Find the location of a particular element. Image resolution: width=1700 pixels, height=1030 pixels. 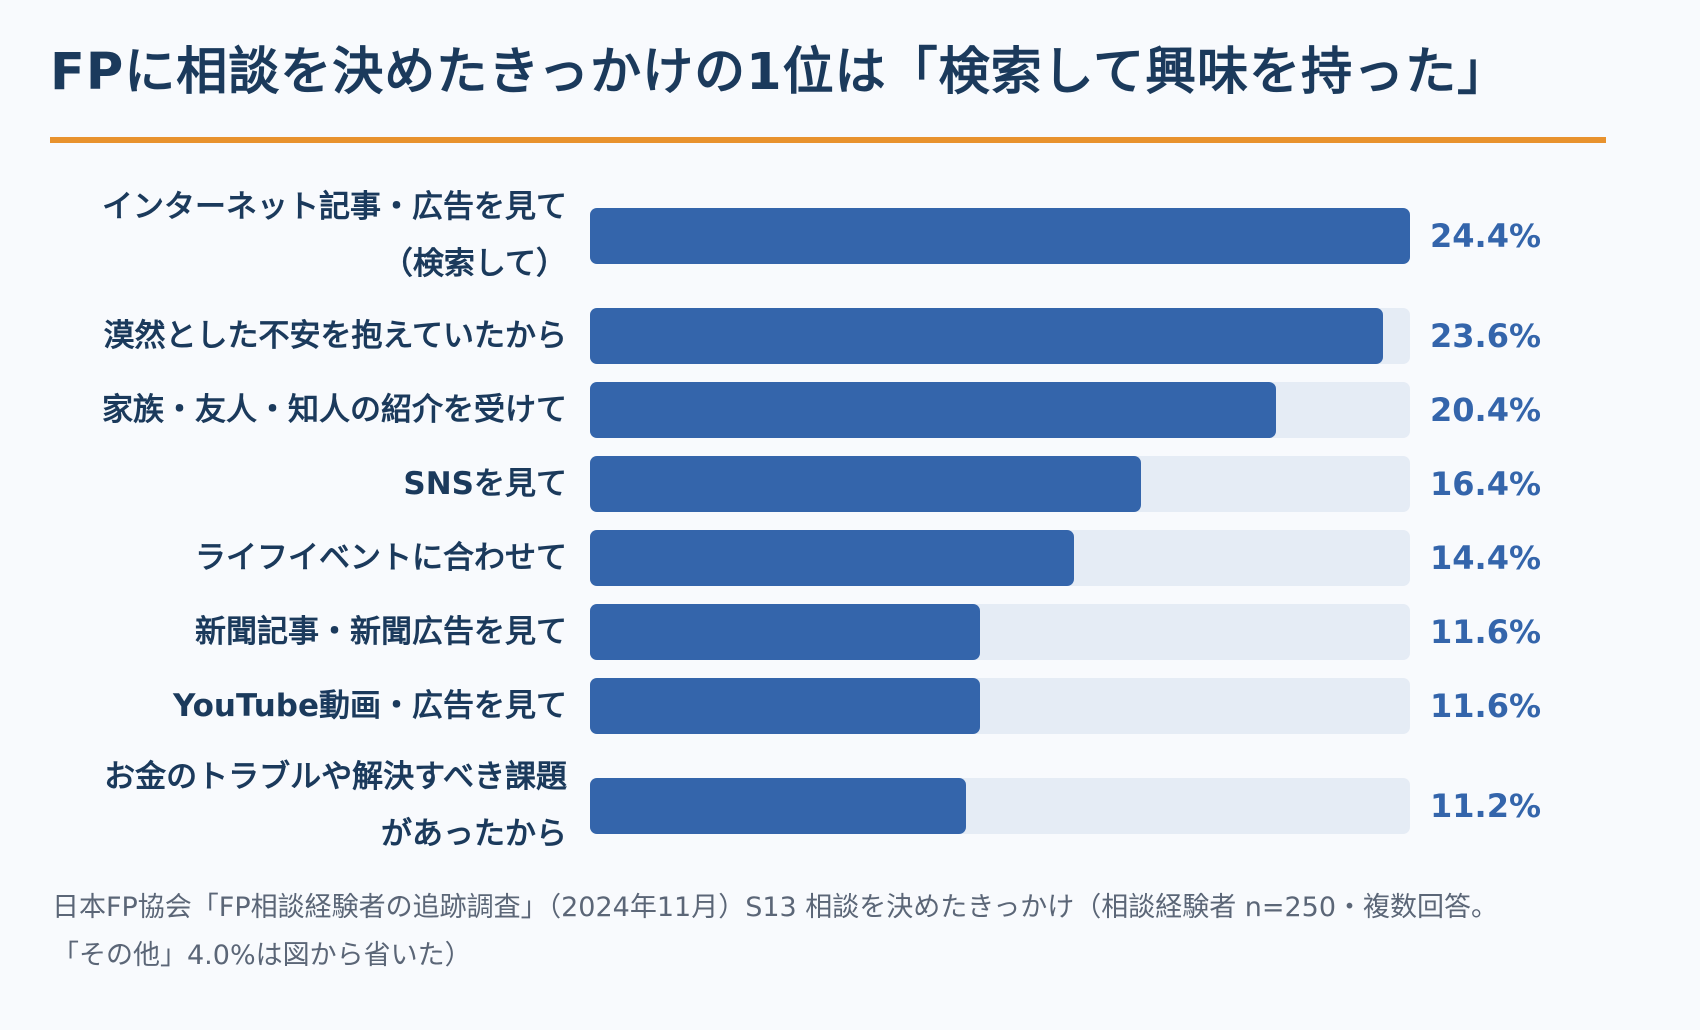

category-label-line: SNSを見て is located at coordinates (485, 483).